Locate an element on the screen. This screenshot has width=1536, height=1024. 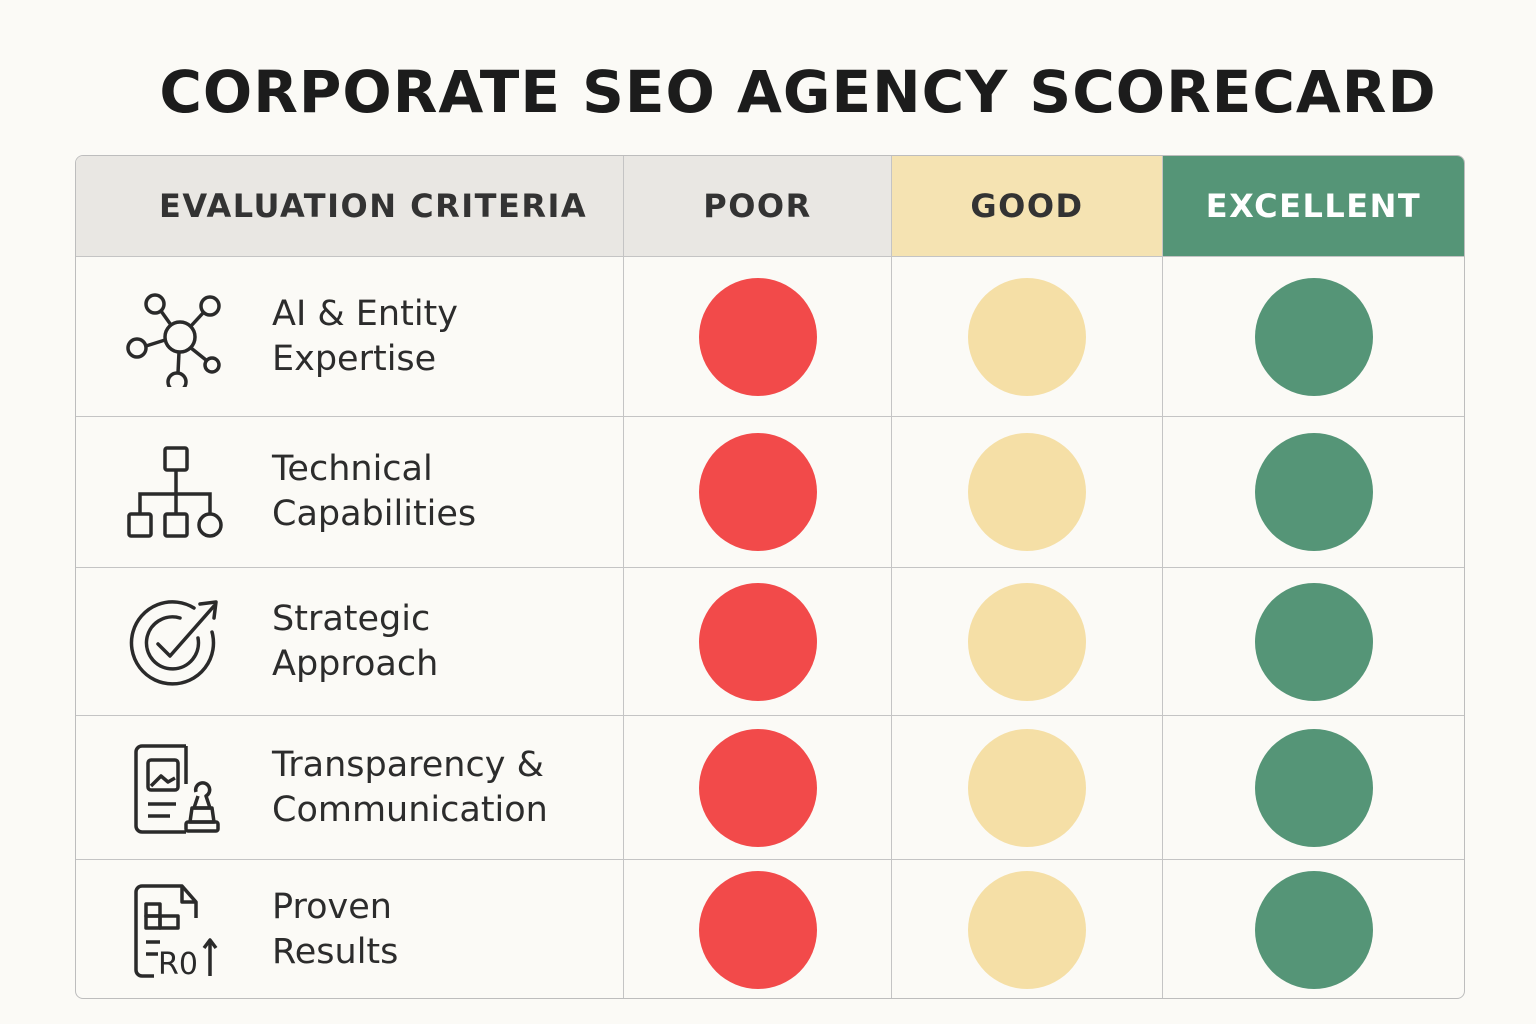
criteria-label-line1: Technical is located at coordinates (352, 469).